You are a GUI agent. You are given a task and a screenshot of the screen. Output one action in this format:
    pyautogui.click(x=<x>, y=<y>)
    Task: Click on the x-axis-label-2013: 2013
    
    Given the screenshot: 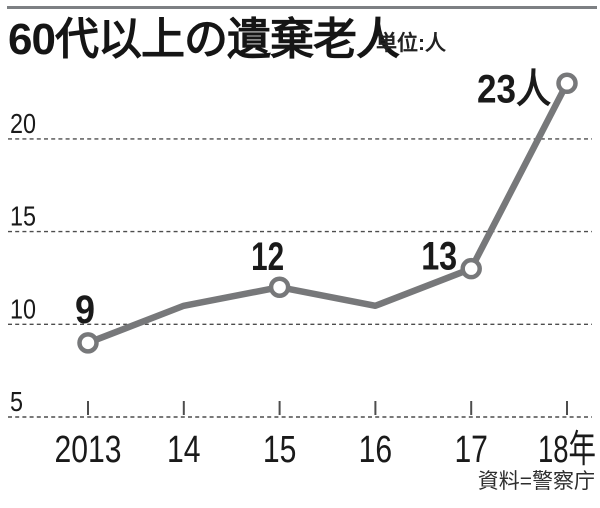 What is the action you would take?
    pyautogui.click(x=88, y=450)
    